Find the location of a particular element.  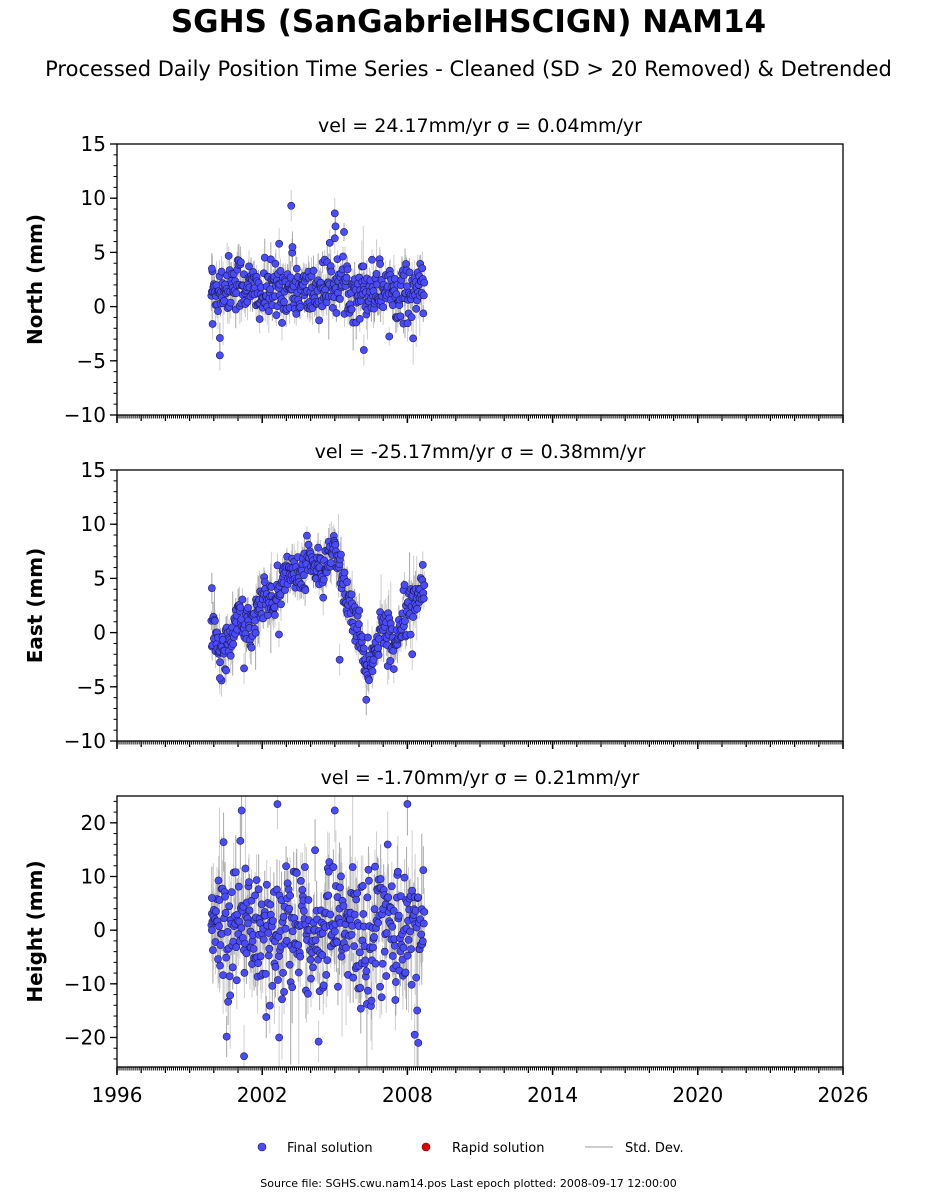

y-tick-label: 5 is located at coordinates (99, 578).